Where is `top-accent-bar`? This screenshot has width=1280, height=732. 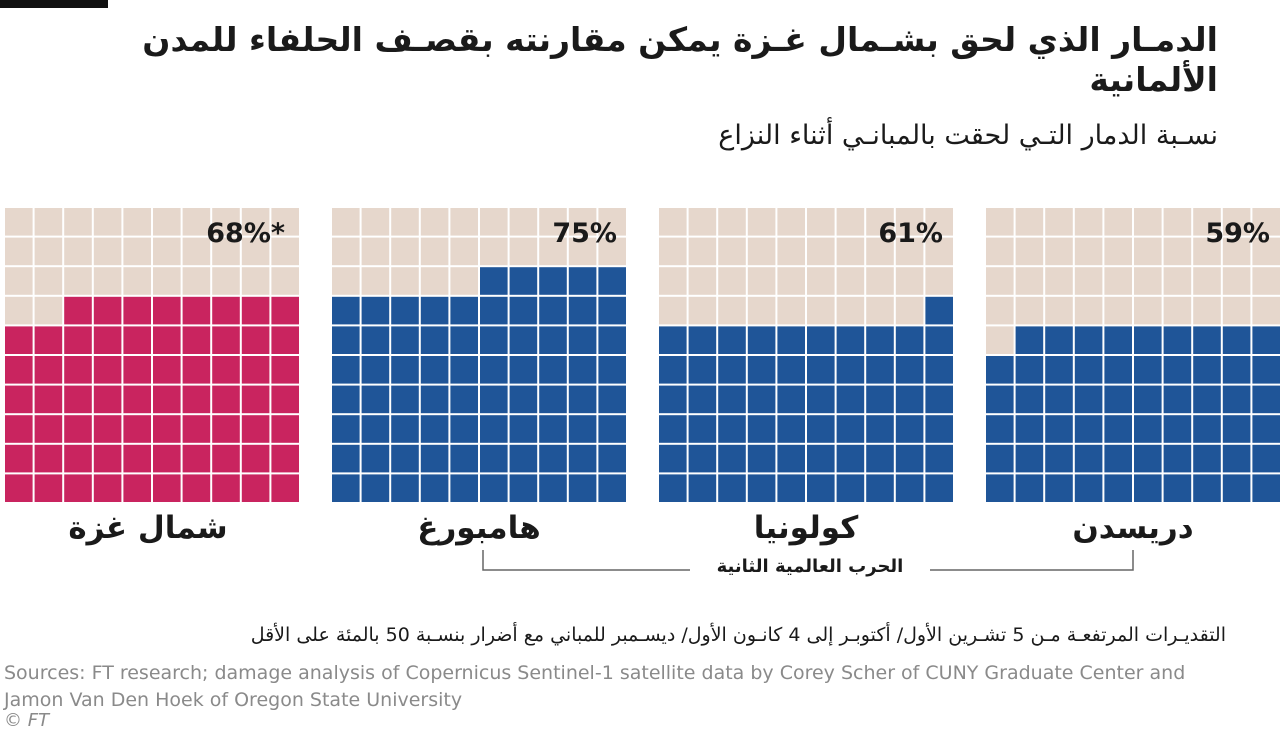 top-accent-bar is located at coordinates (54, 4).